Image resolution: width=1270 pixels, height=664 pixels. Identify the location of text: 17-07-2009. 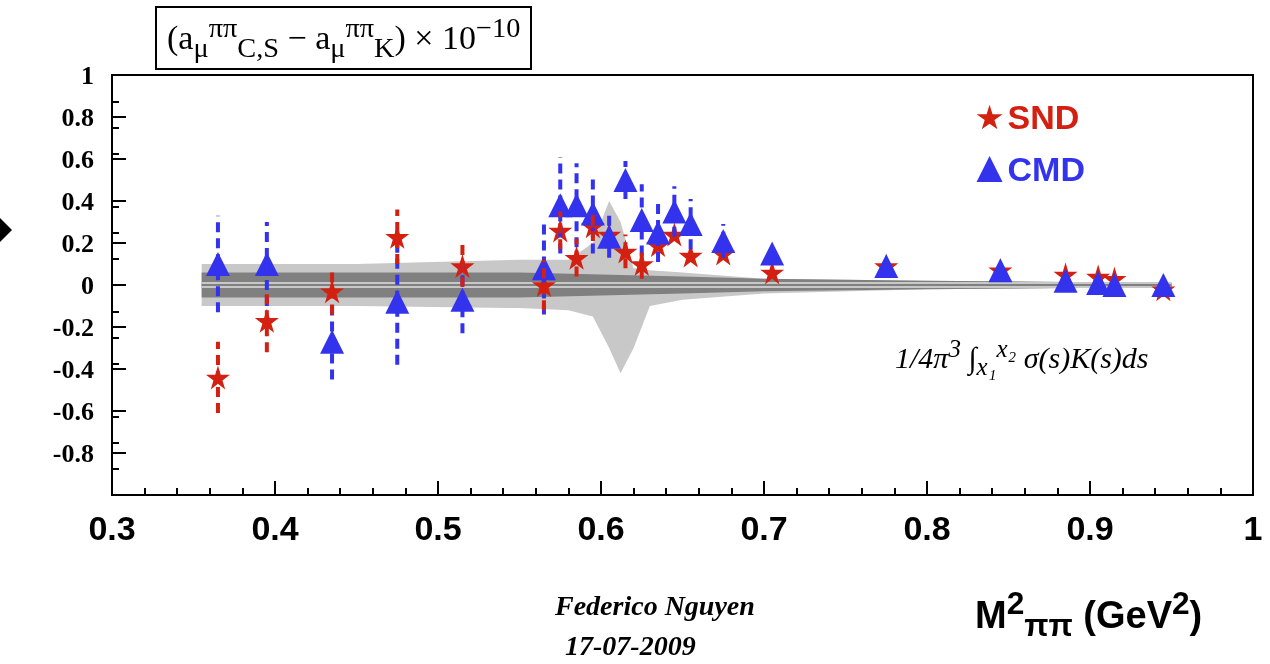
(630, 646).